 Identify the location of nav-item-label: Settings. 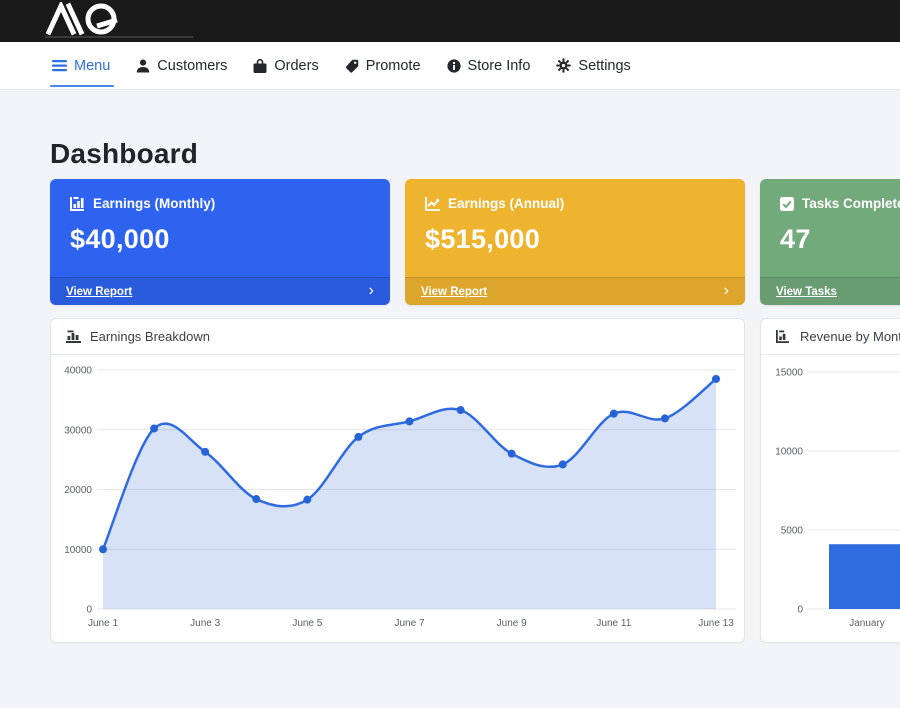
(604, 65).